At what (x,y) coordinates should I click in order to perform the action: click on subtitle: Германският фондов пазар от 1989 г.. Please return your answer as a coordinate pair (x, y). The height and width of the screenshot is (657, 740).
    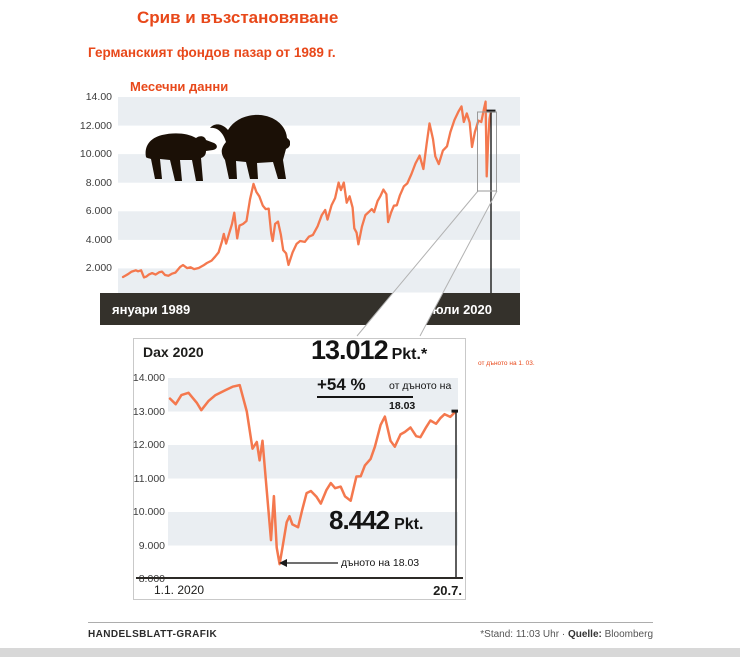
    Looking at the image, I should click on (212, 52).